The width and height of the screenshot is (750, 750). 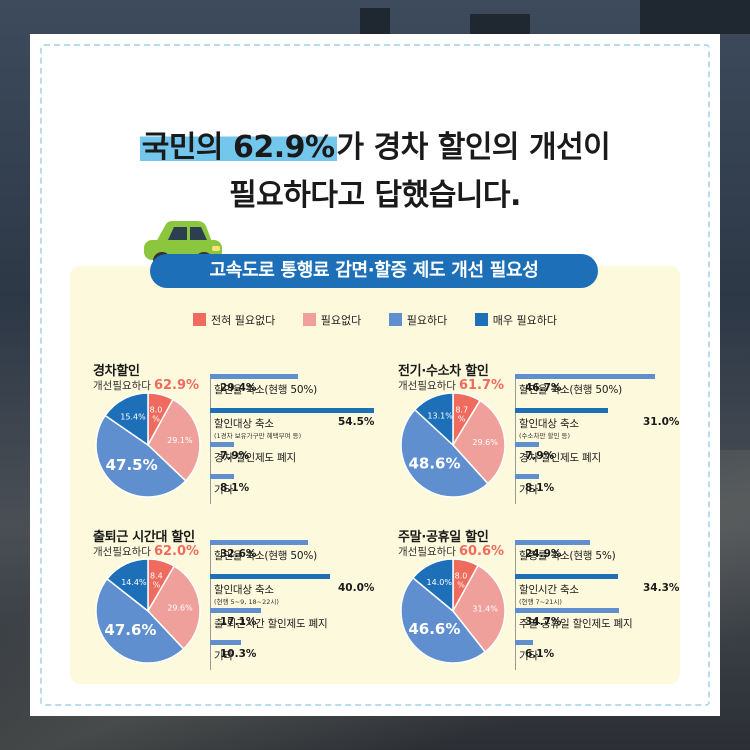 What do you see at coordinates (375, 320) in the screenshot?
I see `legend: 전혀 필요없다 필요없다 필요하다 매우 필요하다` at bounding box center [375, 320].